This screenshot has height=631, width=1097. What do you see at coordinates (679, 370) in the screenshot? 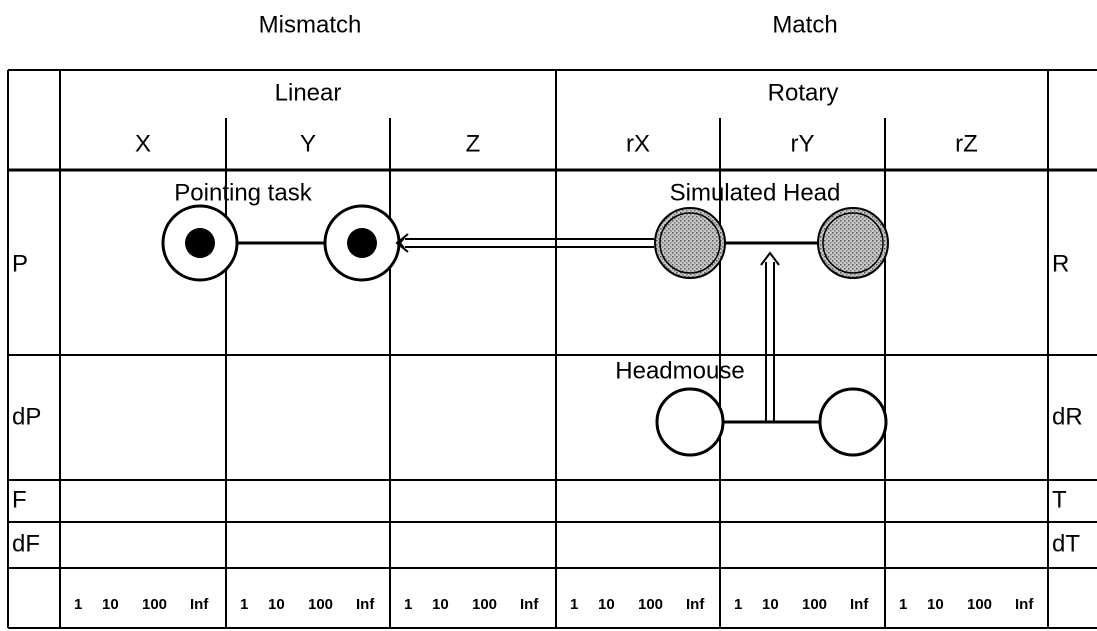
I see `device-label: Headmouse` at bounding box center [679, 370].